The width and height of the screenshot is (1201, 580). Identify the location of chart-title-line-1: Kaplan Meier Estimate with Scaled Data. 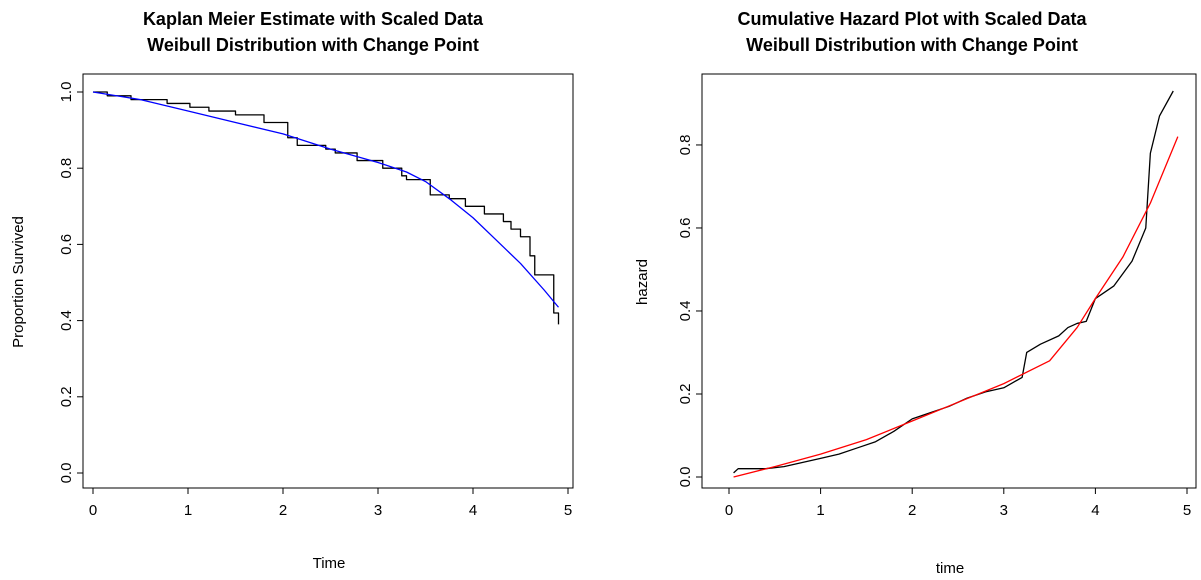
(313, 19).